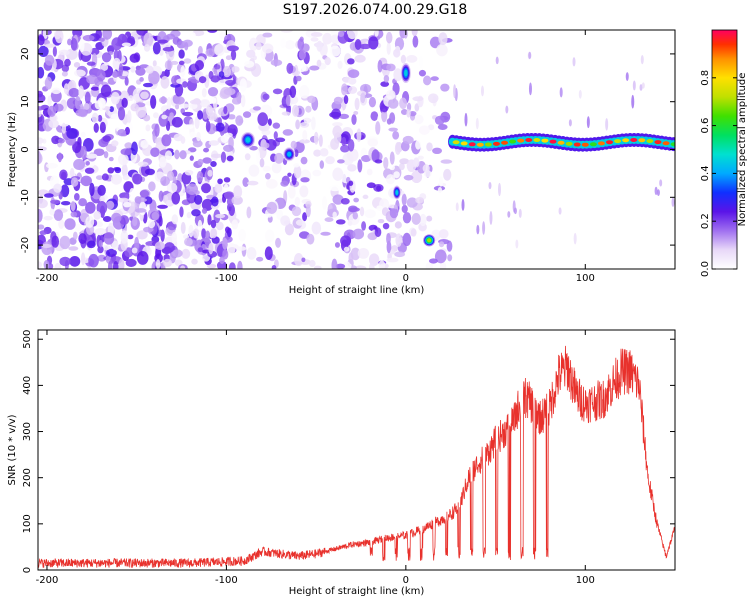 Image resolution: width=750 pixels, height=600 pixels. What do you see at coordinates (27, 431) in the screenshot?
I see `y-tick-label: 300` at bounding box center [27, 431].